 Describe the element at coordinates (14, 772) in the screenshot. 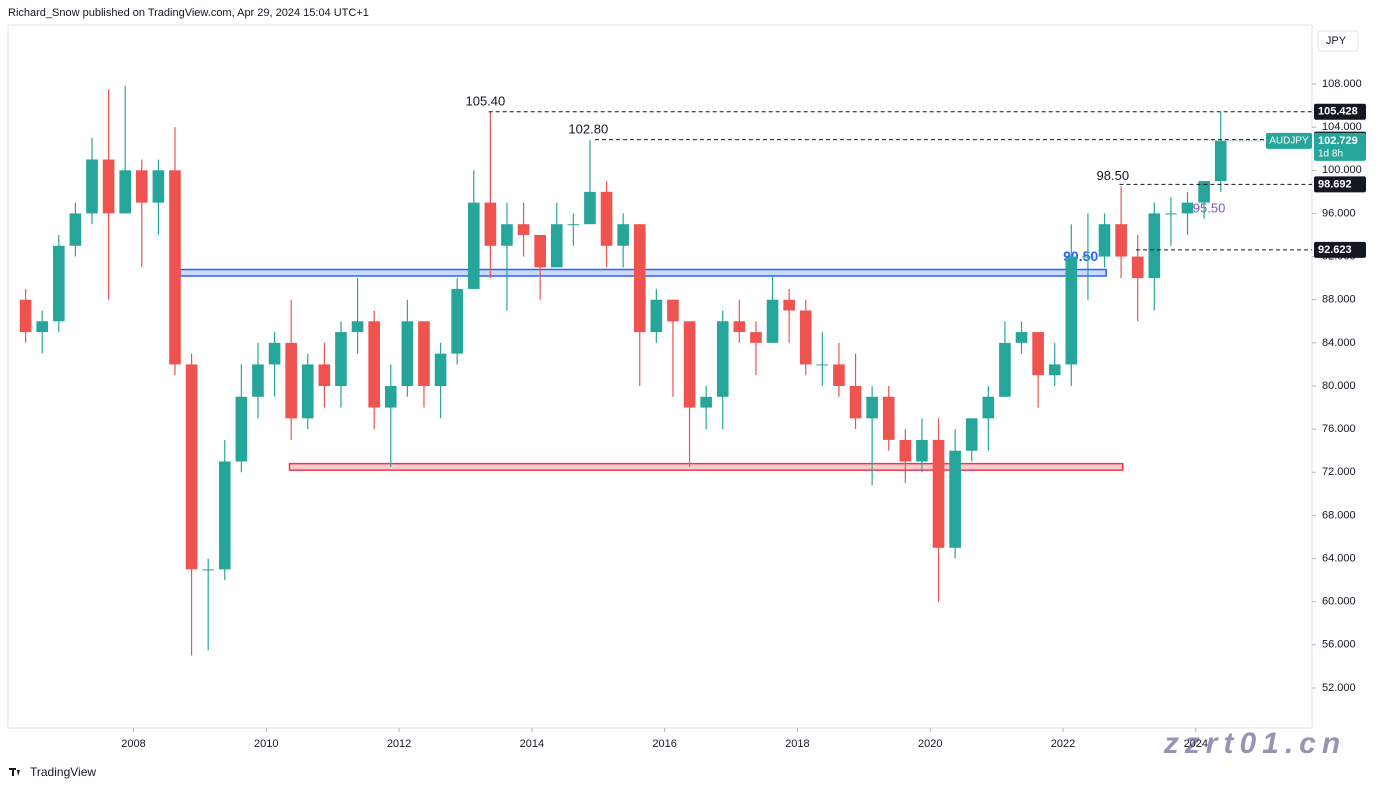

I see `tv-logo` at that location.